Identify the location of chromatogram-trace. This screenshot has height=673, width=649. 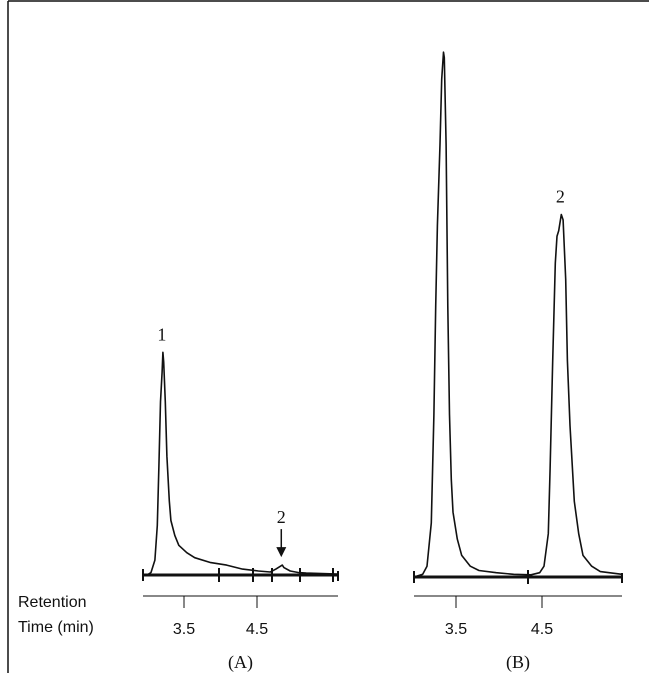
(241, 463).